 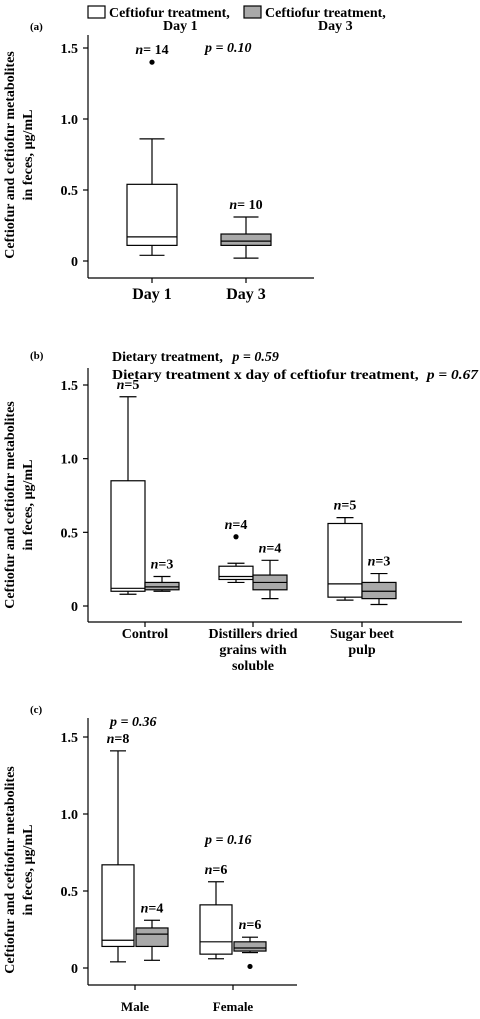 I want to click on panel-a-plot: 0 0.5 1.0 1.5 Day 1 Day 3 n= 14 n= 10, so click(x=187, y=169).